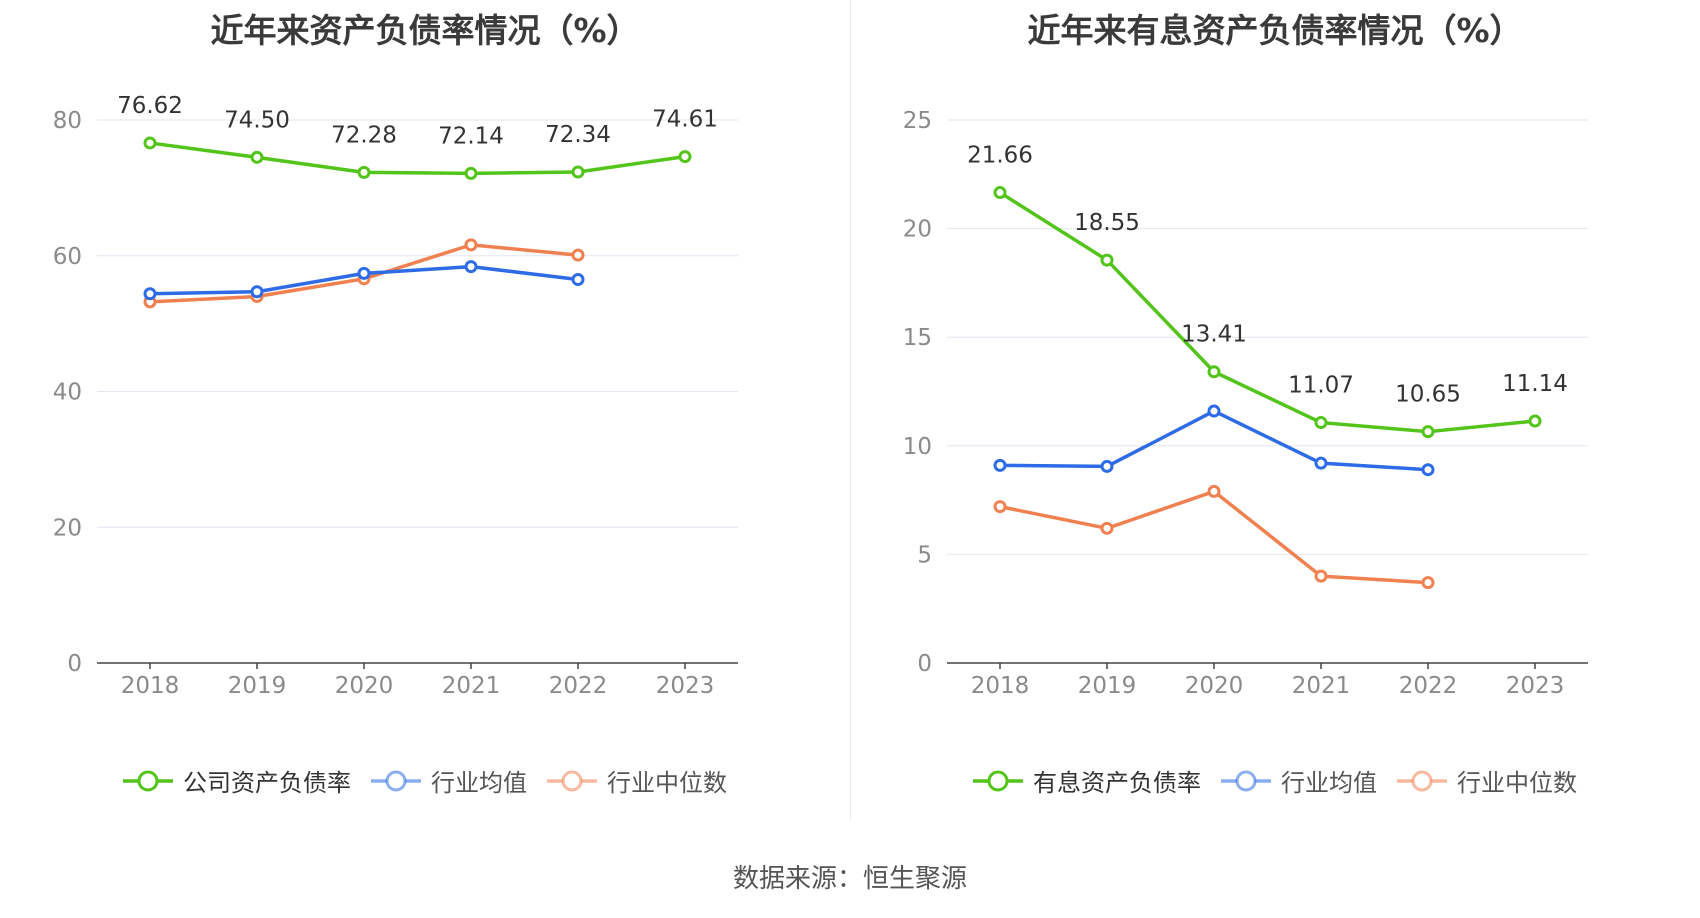  I want to click on data-label: 10.65, so click(1428, 395).